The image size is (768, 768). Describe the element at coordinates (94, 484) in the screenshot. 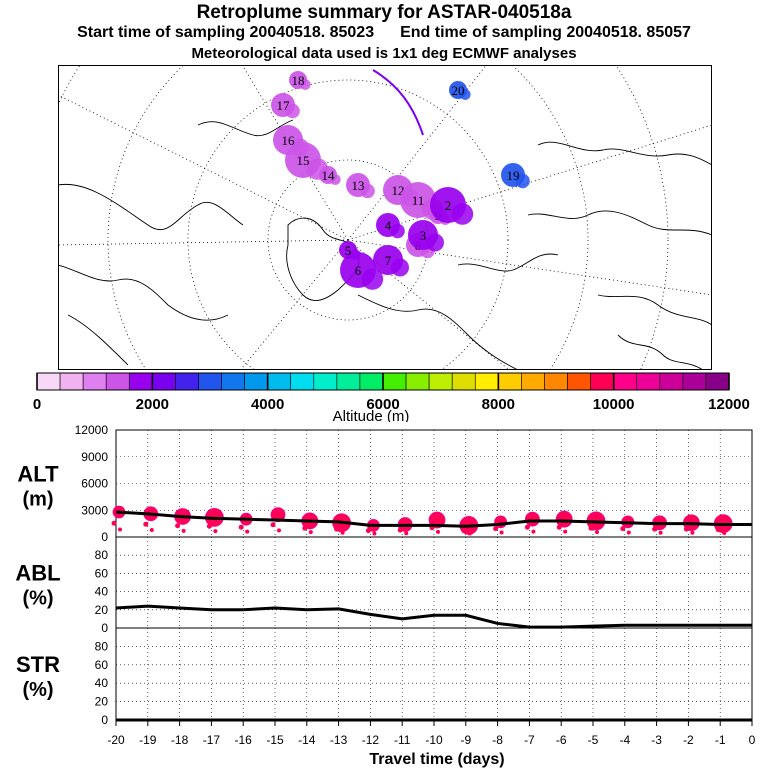

I see `y-tick-label: 6000` at that location.